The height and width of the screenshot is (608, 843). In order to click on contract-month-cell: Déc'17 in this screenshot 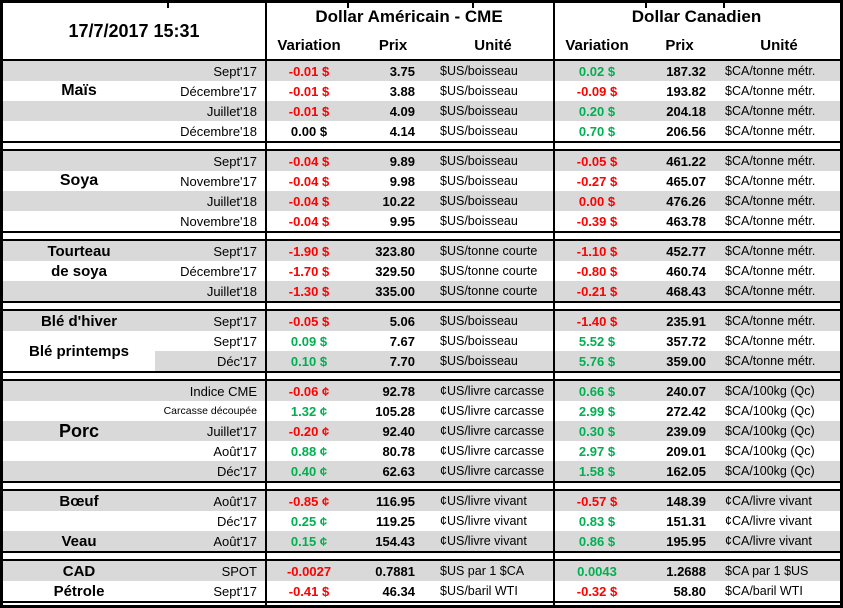, I will do `click(236, 361)`.